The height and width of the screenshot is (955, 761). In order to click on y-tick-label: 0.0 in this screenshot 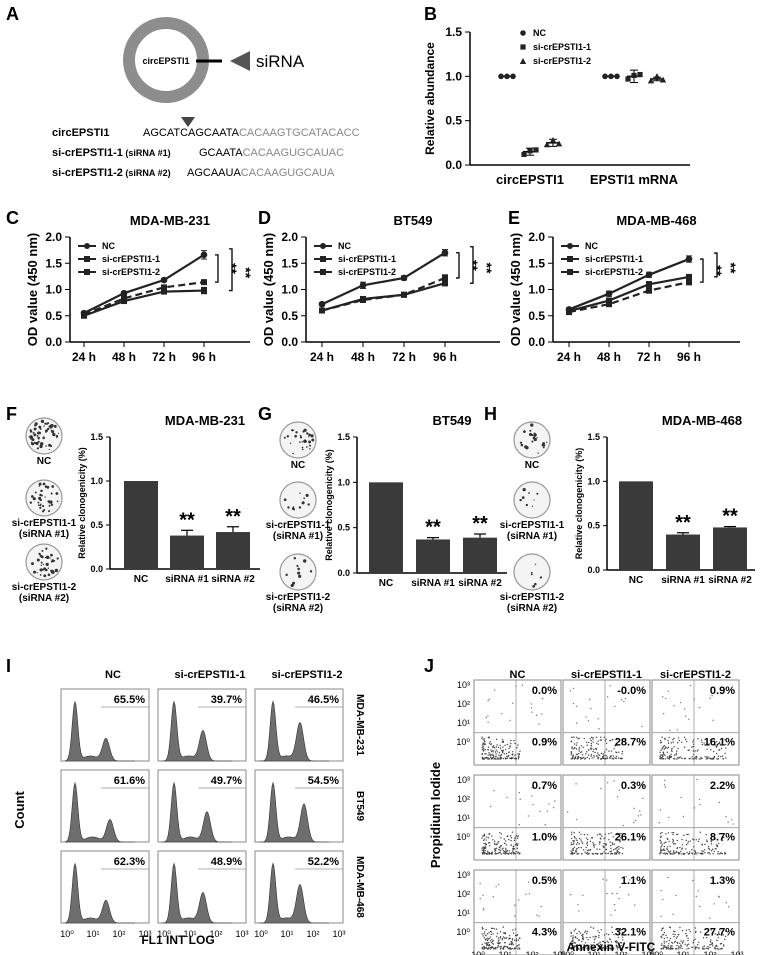, I will do `click(96, 569)`.